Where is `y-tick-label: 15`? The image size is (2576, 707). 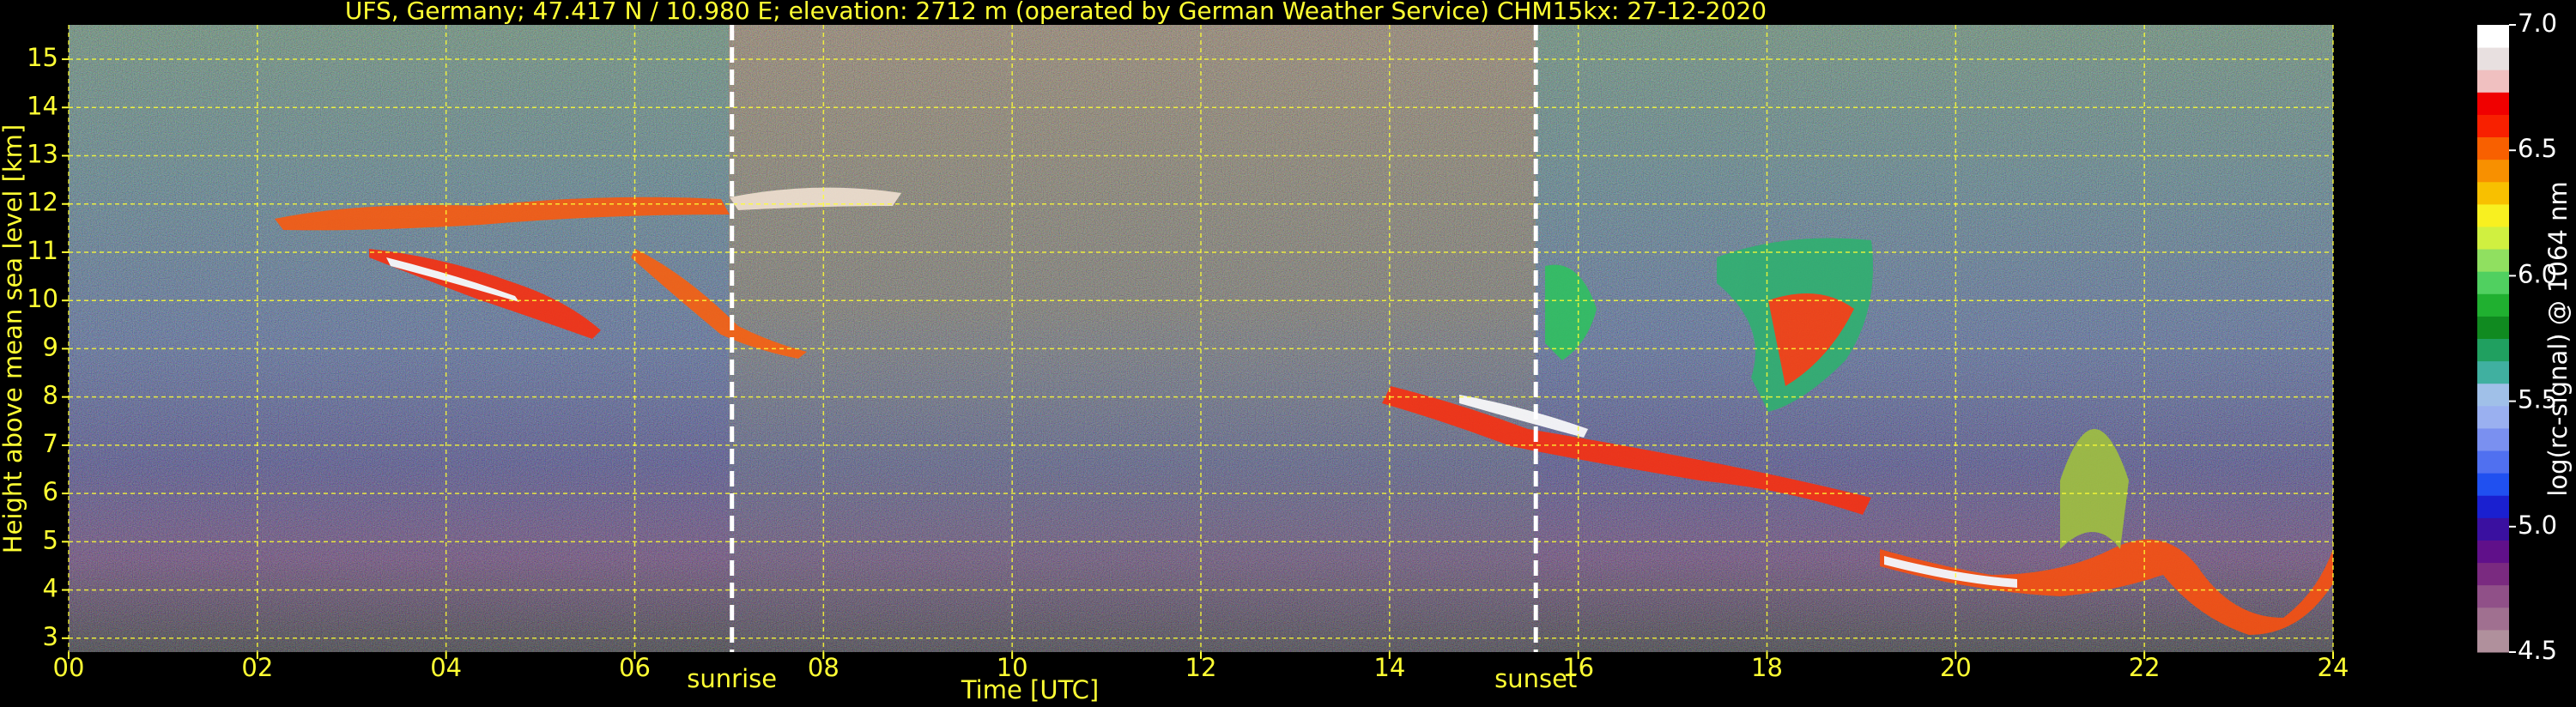
y-tick-label: 15 is located at coordinates (42, 58).